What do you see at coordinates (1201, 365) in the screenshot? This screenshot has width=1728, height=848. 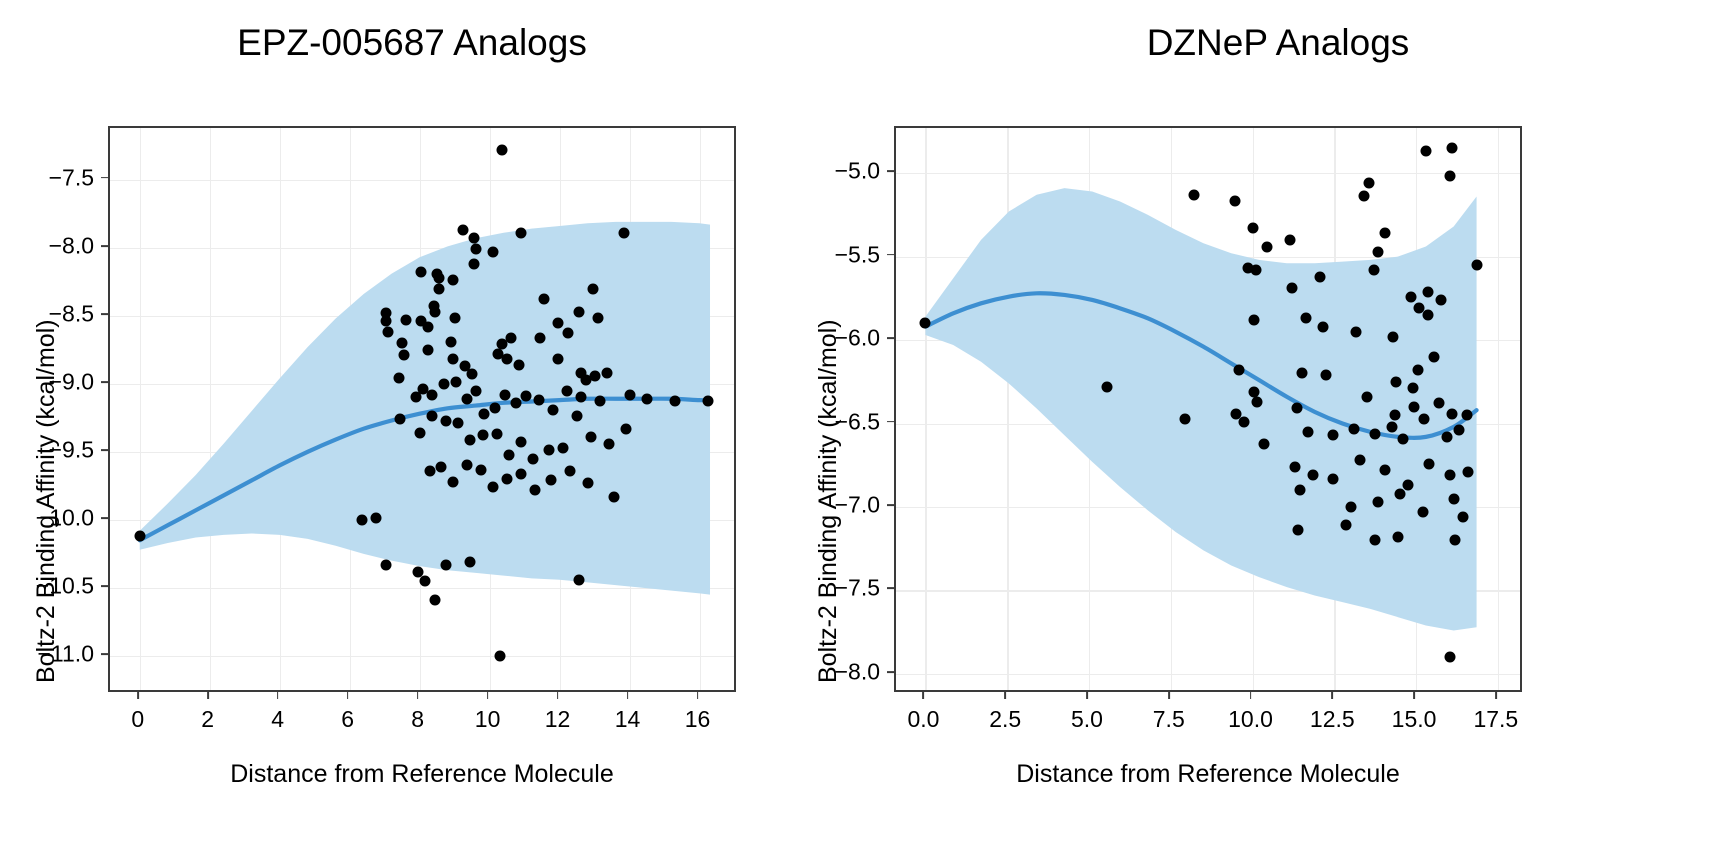 I see `trend-line` at bounding box center [1201, 365].